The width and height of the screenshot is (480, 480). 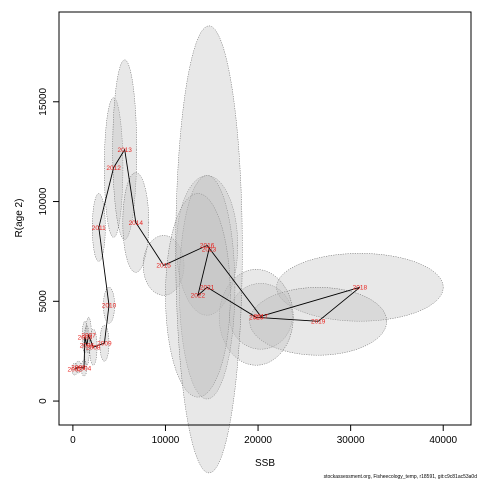 I want to click on year-label-2023: 2023, so click(x=209, y=250).